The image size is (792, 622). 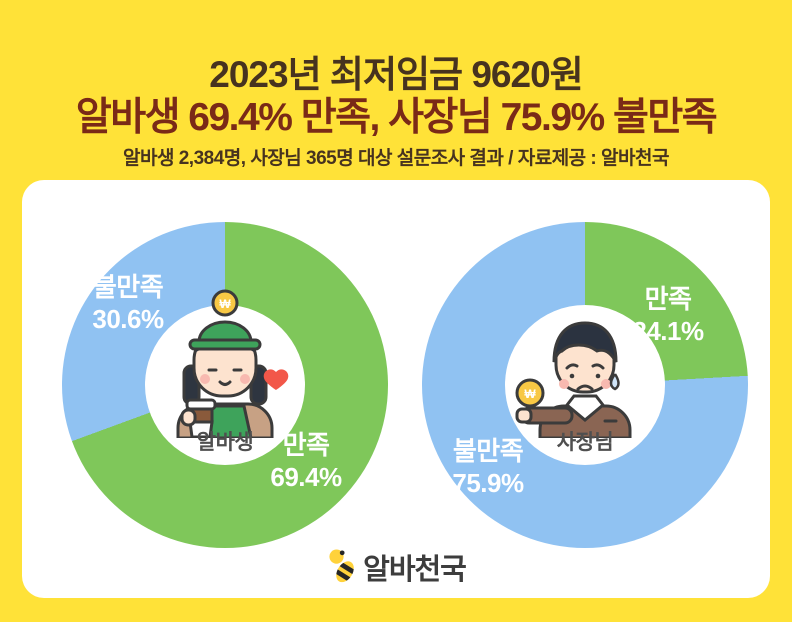 I want to click on chart-center-label: 알바생, so click(x=225, y=442).